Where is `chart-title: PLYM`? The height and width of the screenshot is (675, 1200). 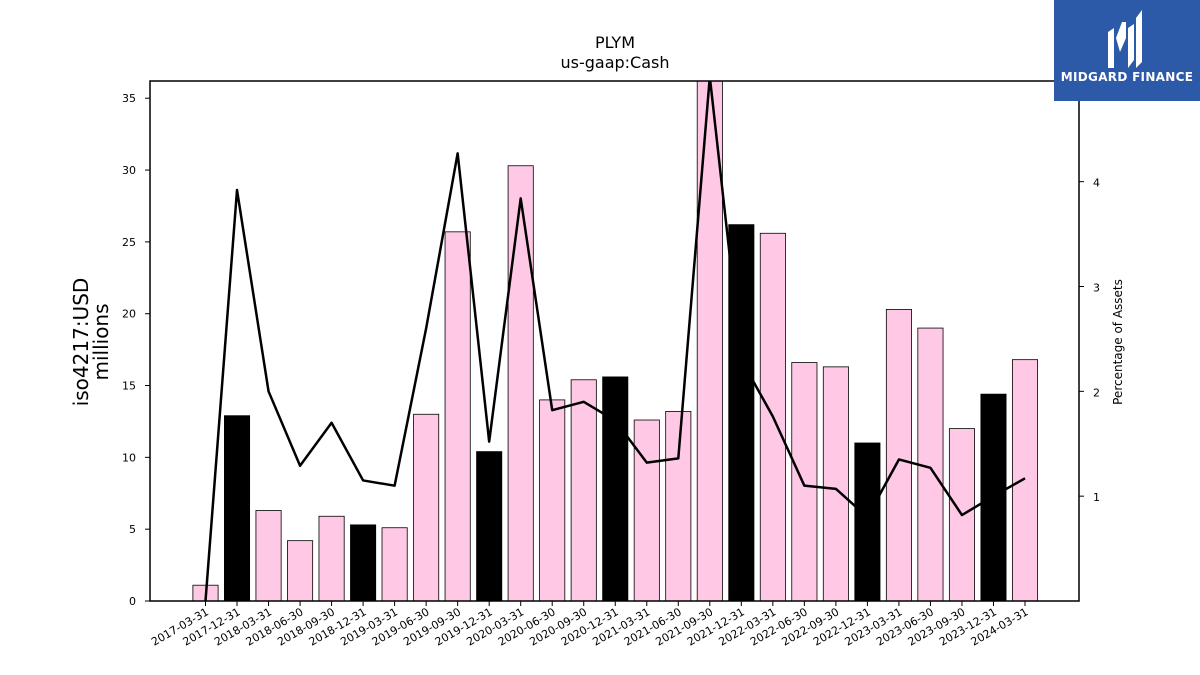
chart-title: PLYM is located at coordinates (615, 42).